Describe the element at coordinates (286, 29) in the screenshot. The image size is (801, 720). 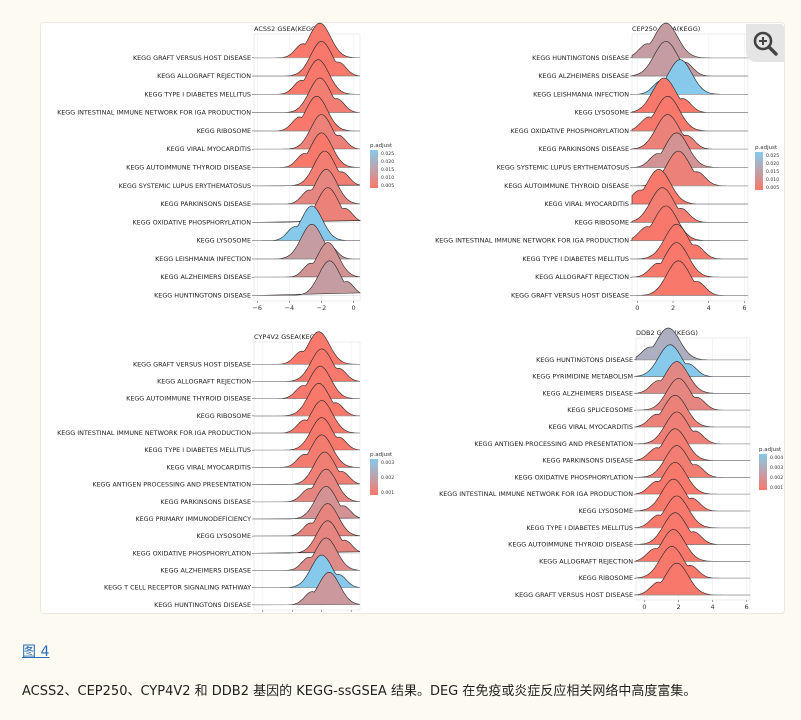
I see `chart-title: ACSS2 GSEA(KEGG)` at that location.